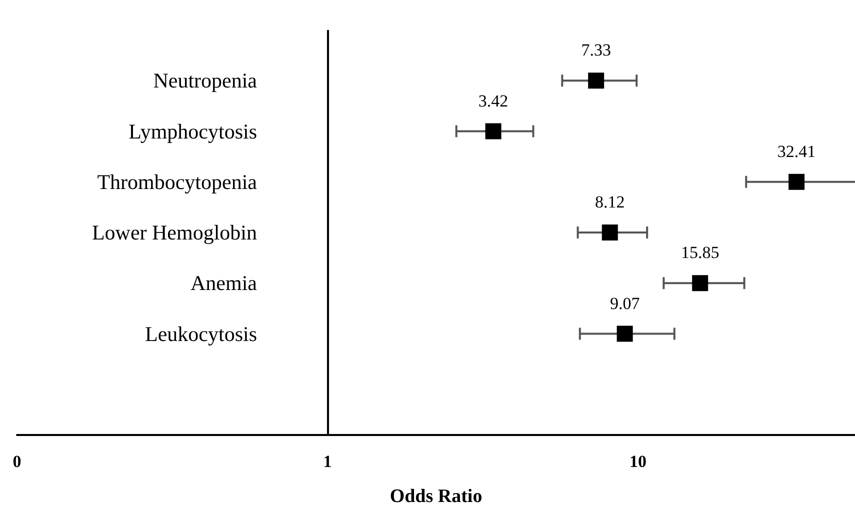  Describe the element at coordinates (201, 334) in the screenshot. I see `y-tick-label: Leukocytosis` at that location.